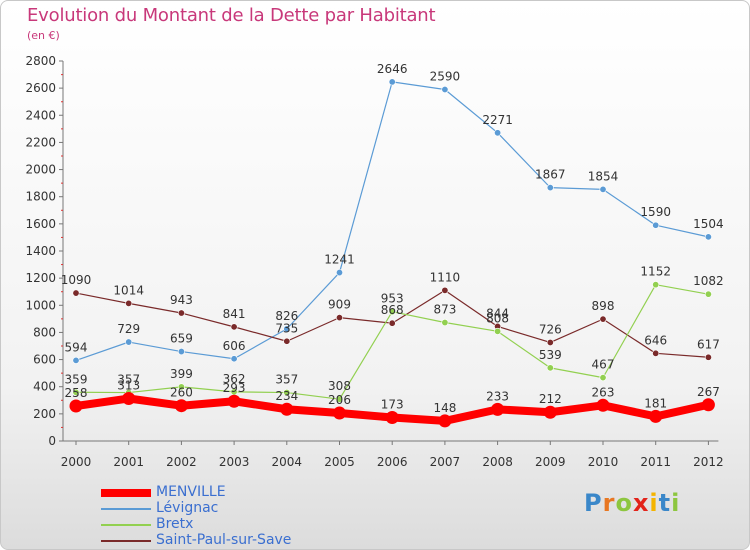  Describe the element at coordinates (445, 277) in the screenshot. I see `data-label: 1110` at that location.